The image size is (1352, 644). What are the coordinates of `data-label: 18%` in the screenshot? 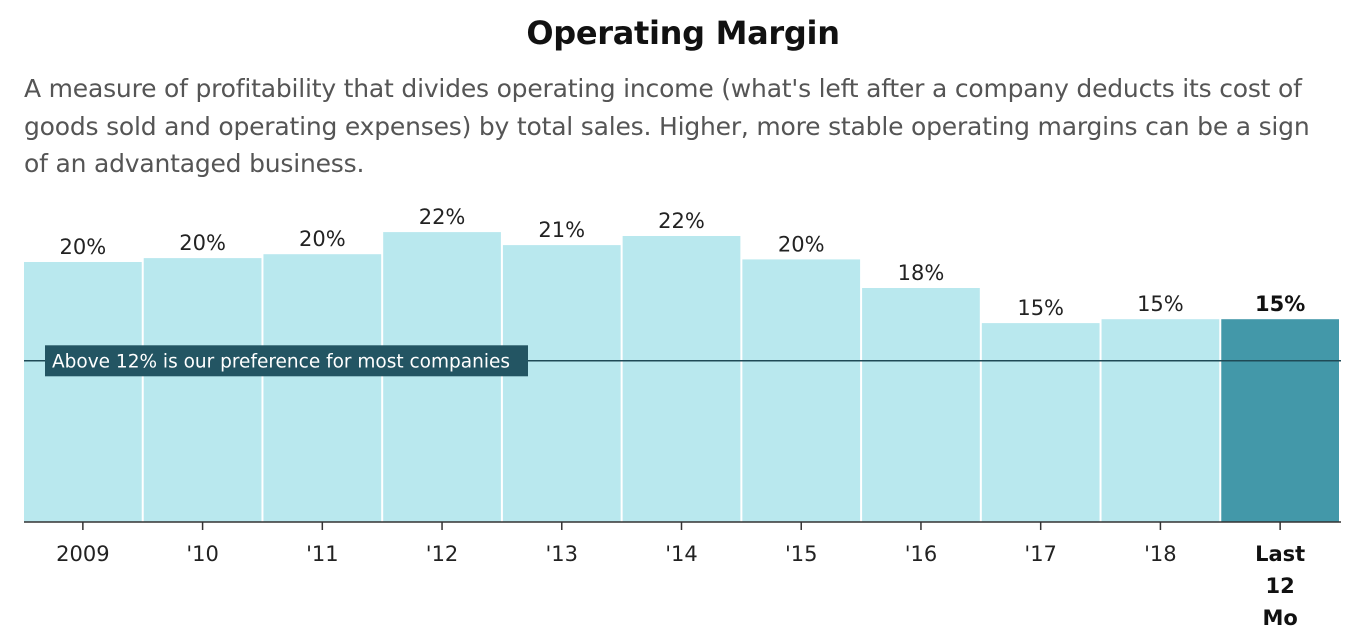 It's located at (921, 273).